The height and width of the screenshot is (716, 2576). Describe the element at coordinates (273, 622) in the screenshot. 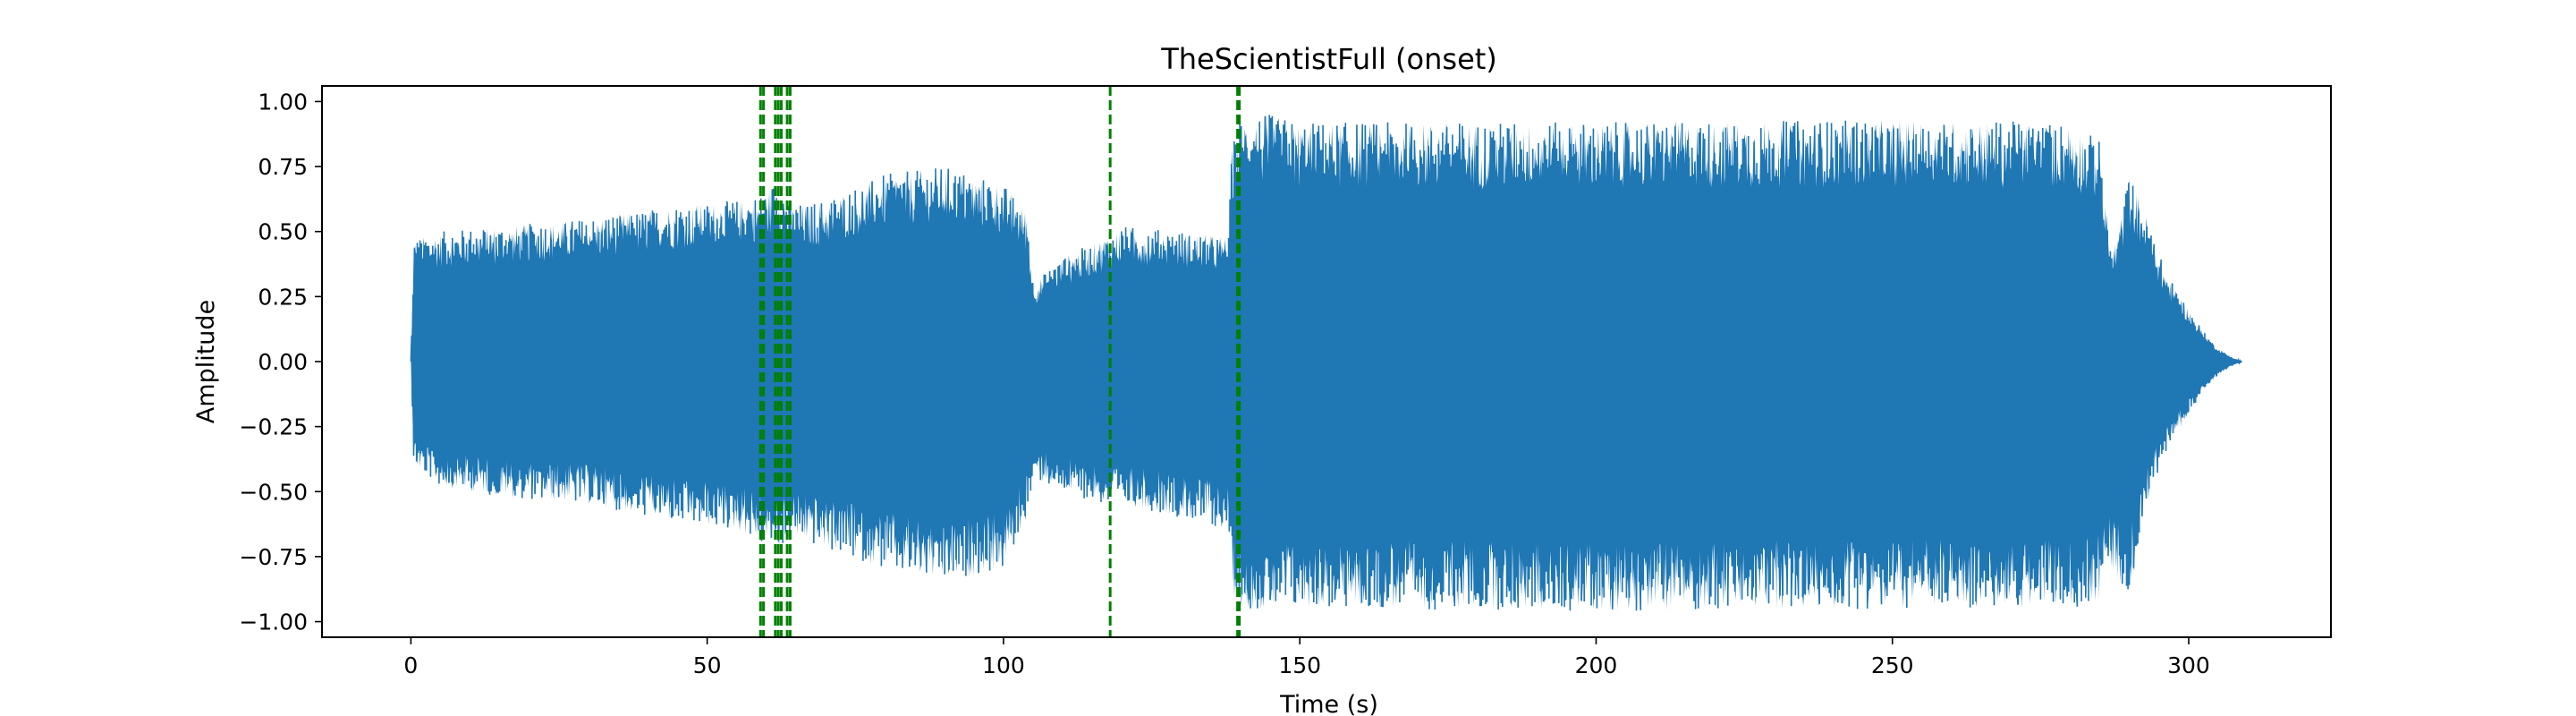

I see `y-tick-label-0: −1.00` at that location.